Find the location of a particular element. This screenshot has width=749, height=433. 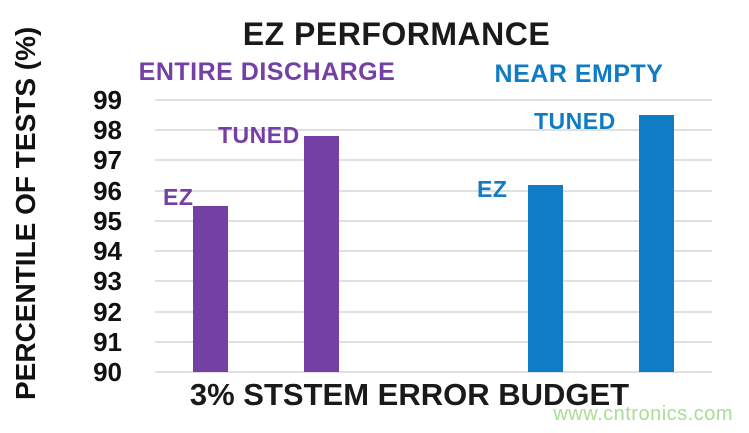

bar-entire-discharge-ez is located at coordinates (210, 288).